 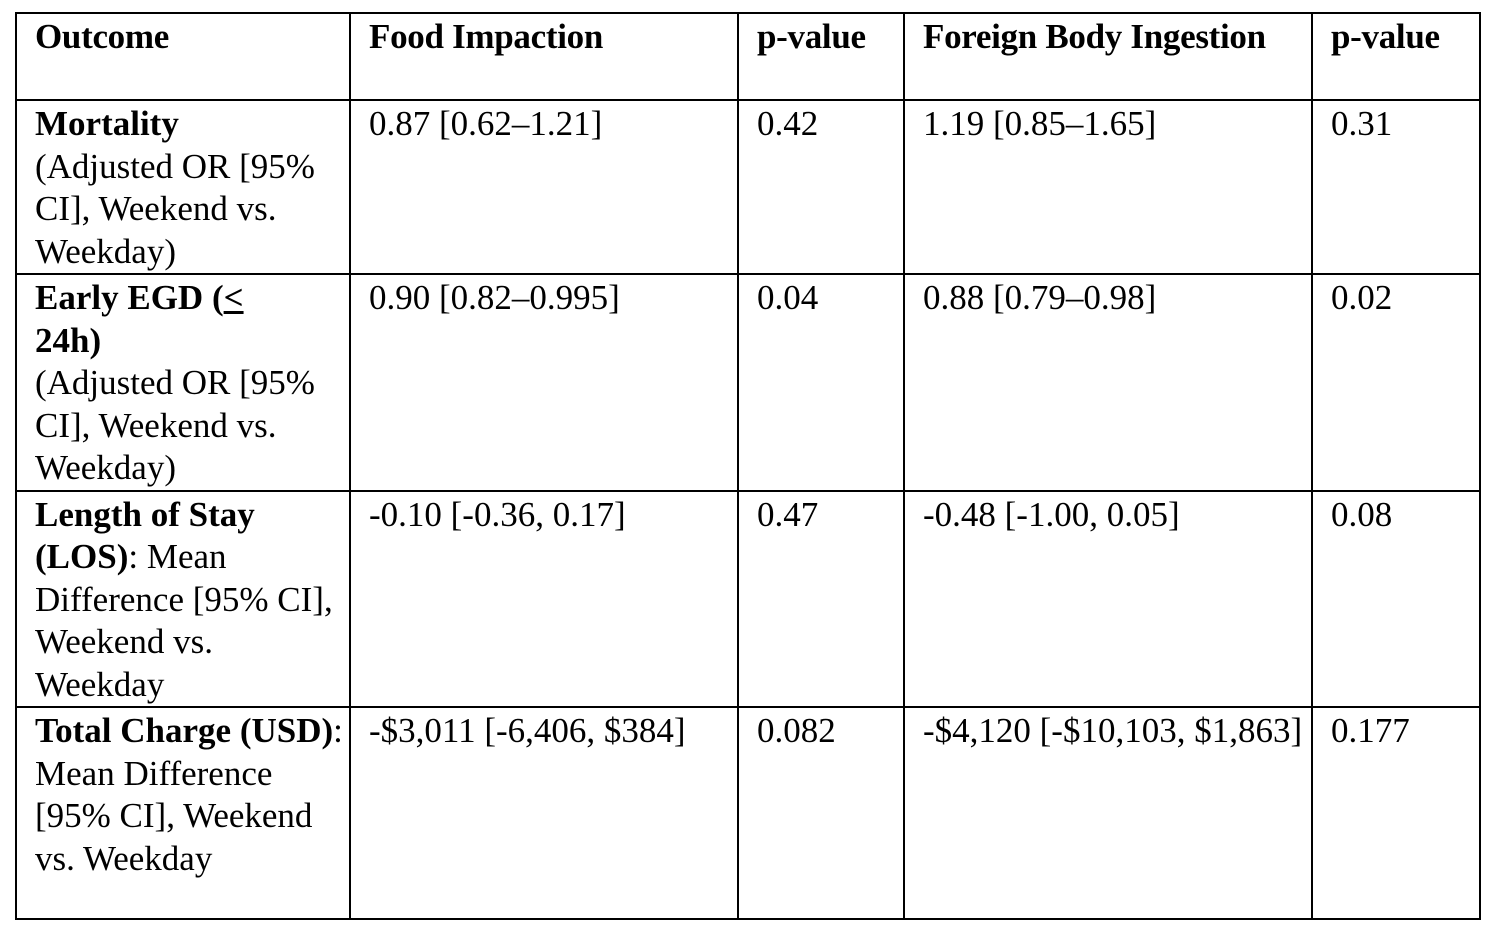 What do you see at coordinates (184, 730) in the screenshot?
I see `outcome-label: Total Charge (USD)` at bounding box center [184, 730].